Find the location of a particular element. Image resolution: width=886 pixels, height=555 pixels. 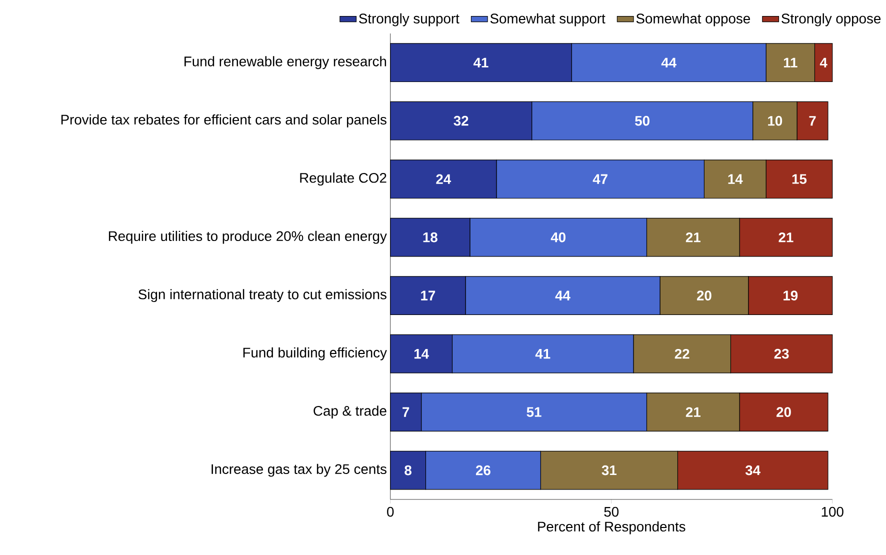

data-label: 17 is located at coordinates (428, 295).